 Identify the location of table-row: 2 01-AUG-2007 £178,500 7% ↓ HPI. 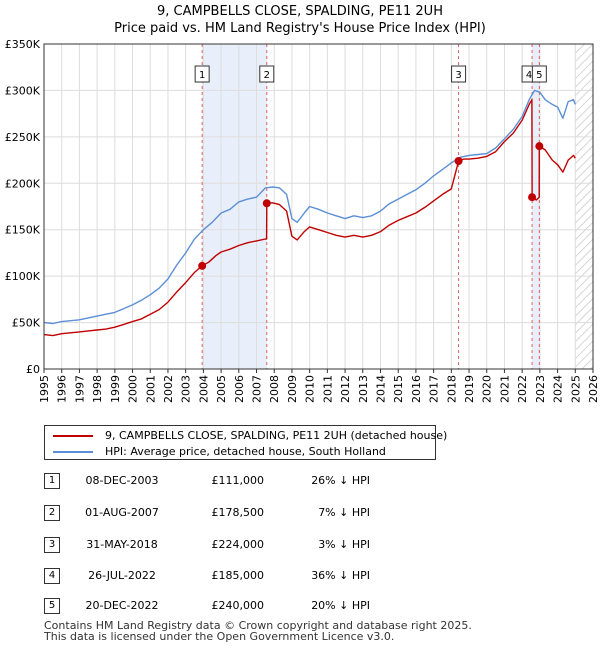
(254, 513).